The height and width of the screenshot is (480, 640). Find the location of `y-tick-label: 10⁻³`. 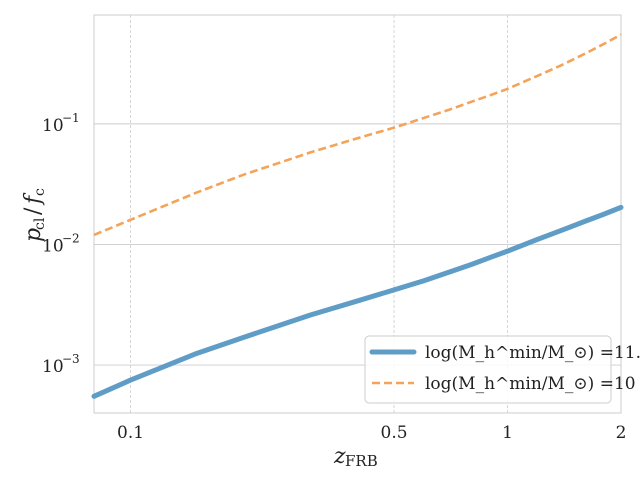

y-tick-label: 10⁻³ is located at coordinates (61, 364).